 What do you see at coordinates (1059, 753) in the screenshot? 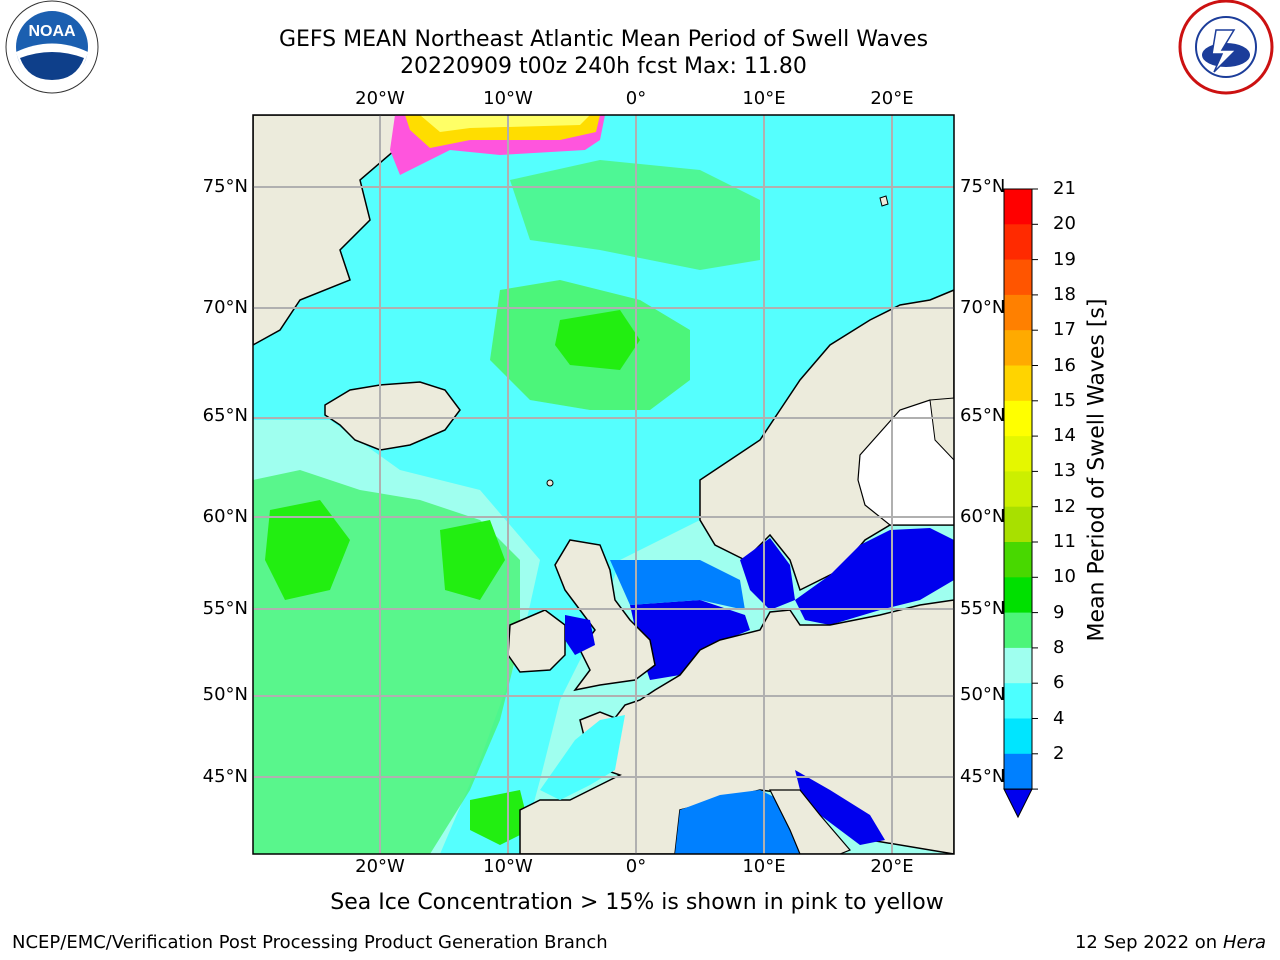
I see `colorbar-tick-label: 2` at bounding box center [1059, 753].